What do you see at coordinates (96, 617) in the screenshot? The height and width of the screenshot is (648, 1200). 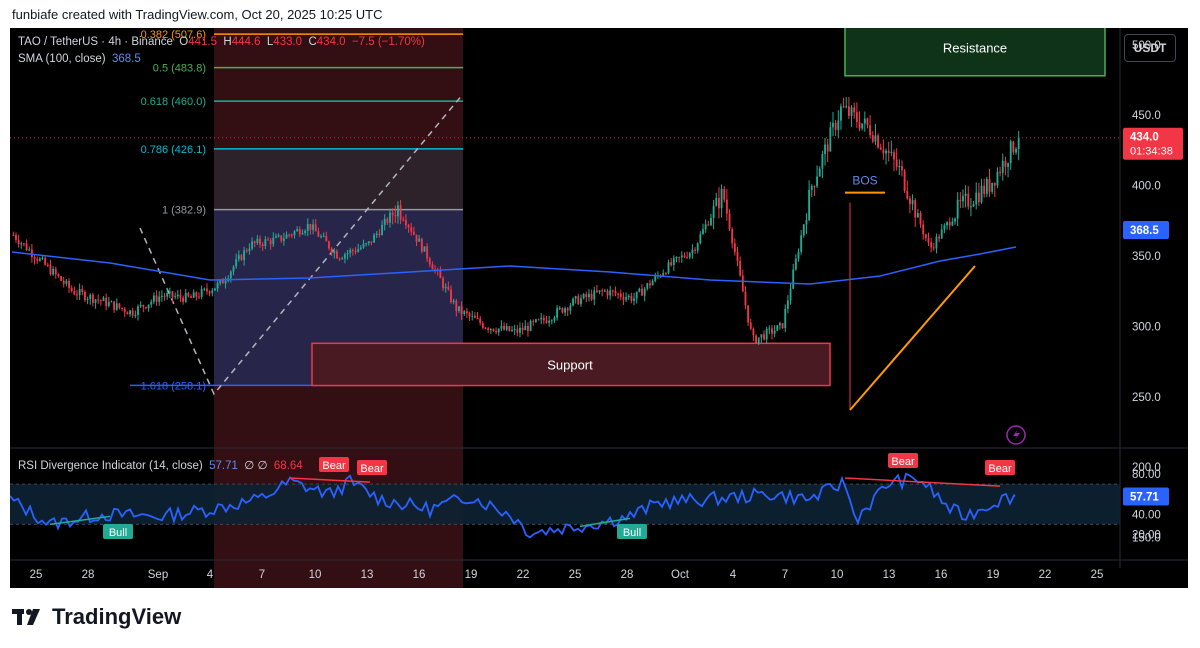 I see `tradingview-logo: TradingView` at bounding box center [96, 617].